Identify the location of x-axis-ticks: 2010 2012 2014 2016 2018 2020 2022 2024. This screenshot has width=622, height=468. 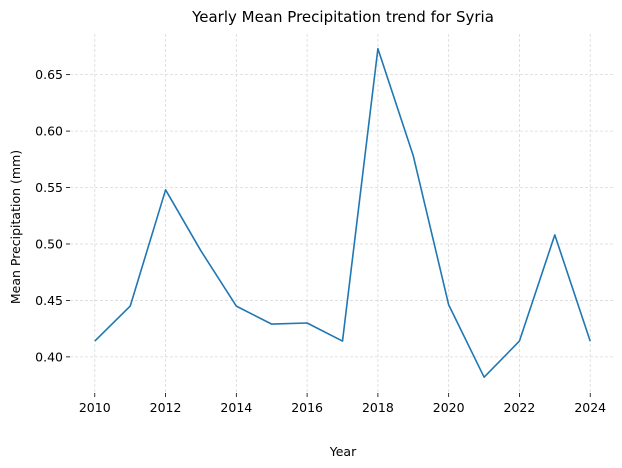
(342, 404).